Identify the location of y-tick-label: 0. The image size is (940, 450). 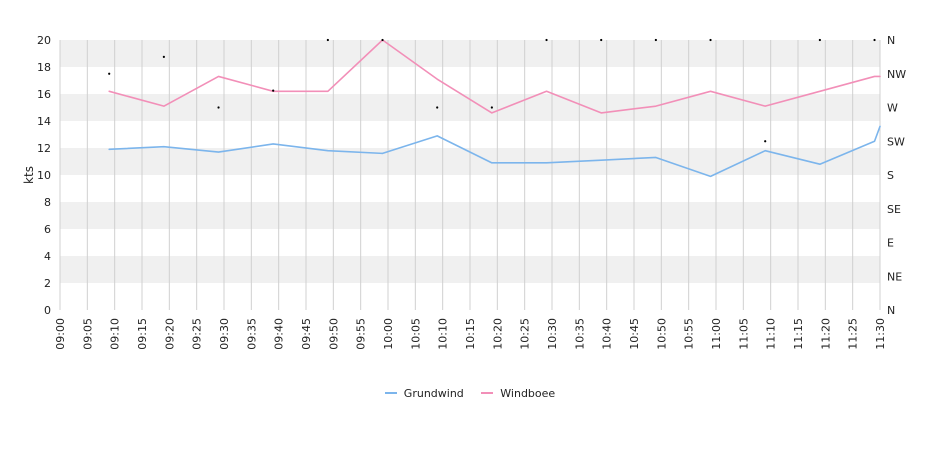
(47, 310).